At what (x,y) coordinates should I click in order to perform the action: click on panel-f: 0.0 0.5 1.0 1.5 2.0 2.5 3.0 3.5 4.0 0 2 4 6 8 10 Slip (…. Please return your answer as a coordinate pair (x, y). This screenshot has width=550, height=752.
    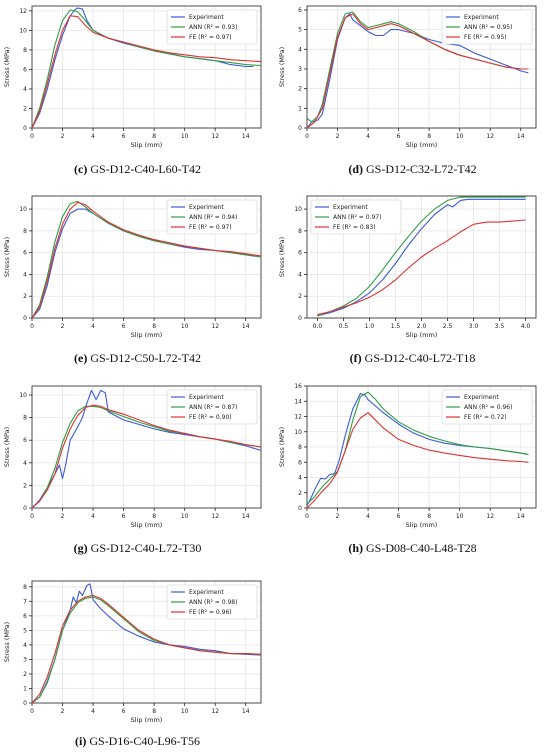
    Looking at the image, I should click on (412, 266).